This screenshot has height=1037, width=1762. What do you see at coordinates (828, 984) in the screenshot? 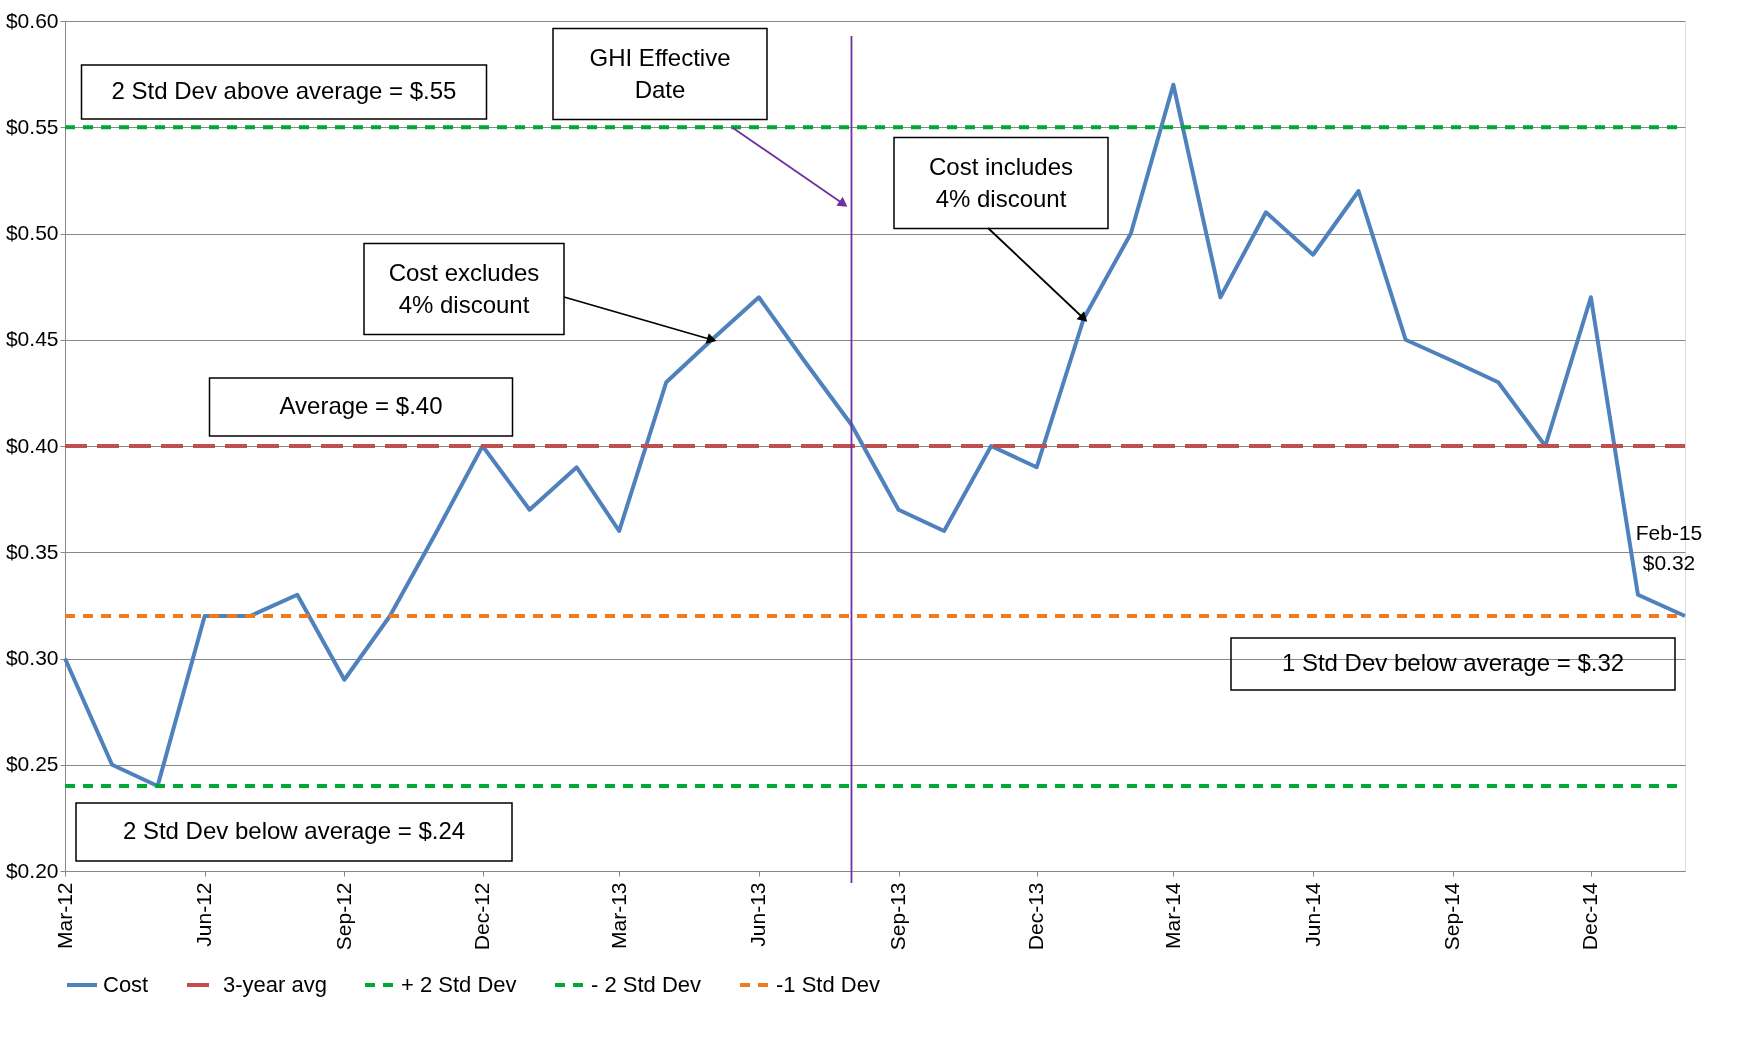
I see `legend-label: -1 Std Dev` at bounding box center [828, 984].